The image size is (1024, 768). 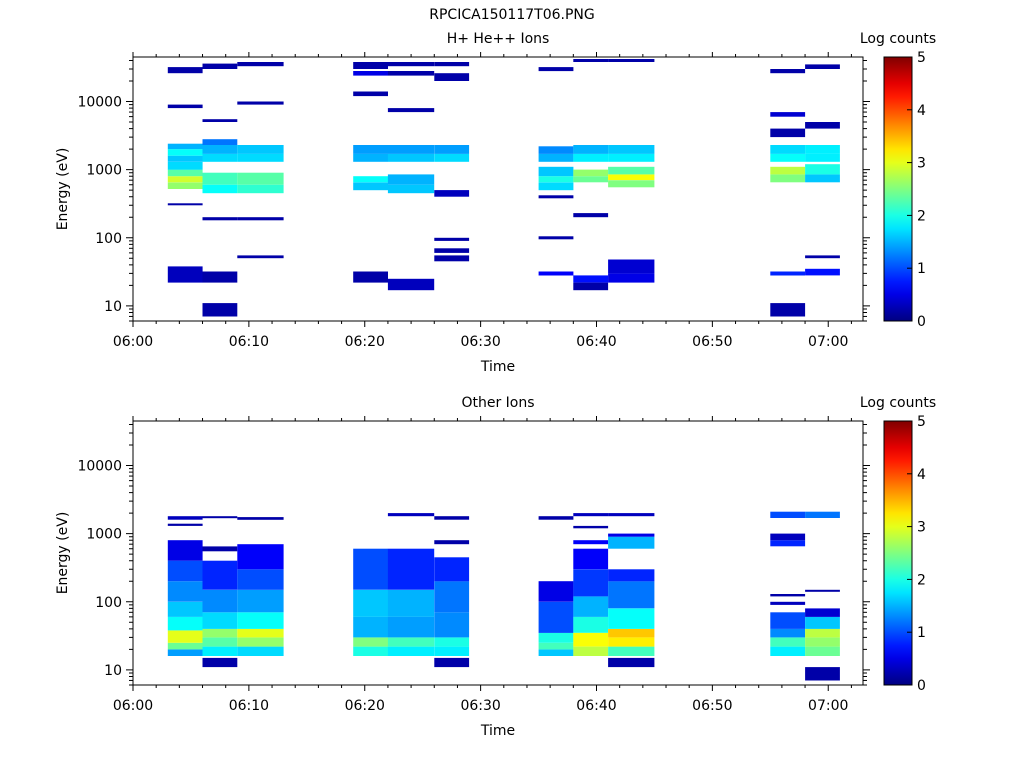 What do you see at coordinates (498, 39) in the screenshot?
I see `panel-title: H+ He++ Ions` at bounding box center [498, 39].